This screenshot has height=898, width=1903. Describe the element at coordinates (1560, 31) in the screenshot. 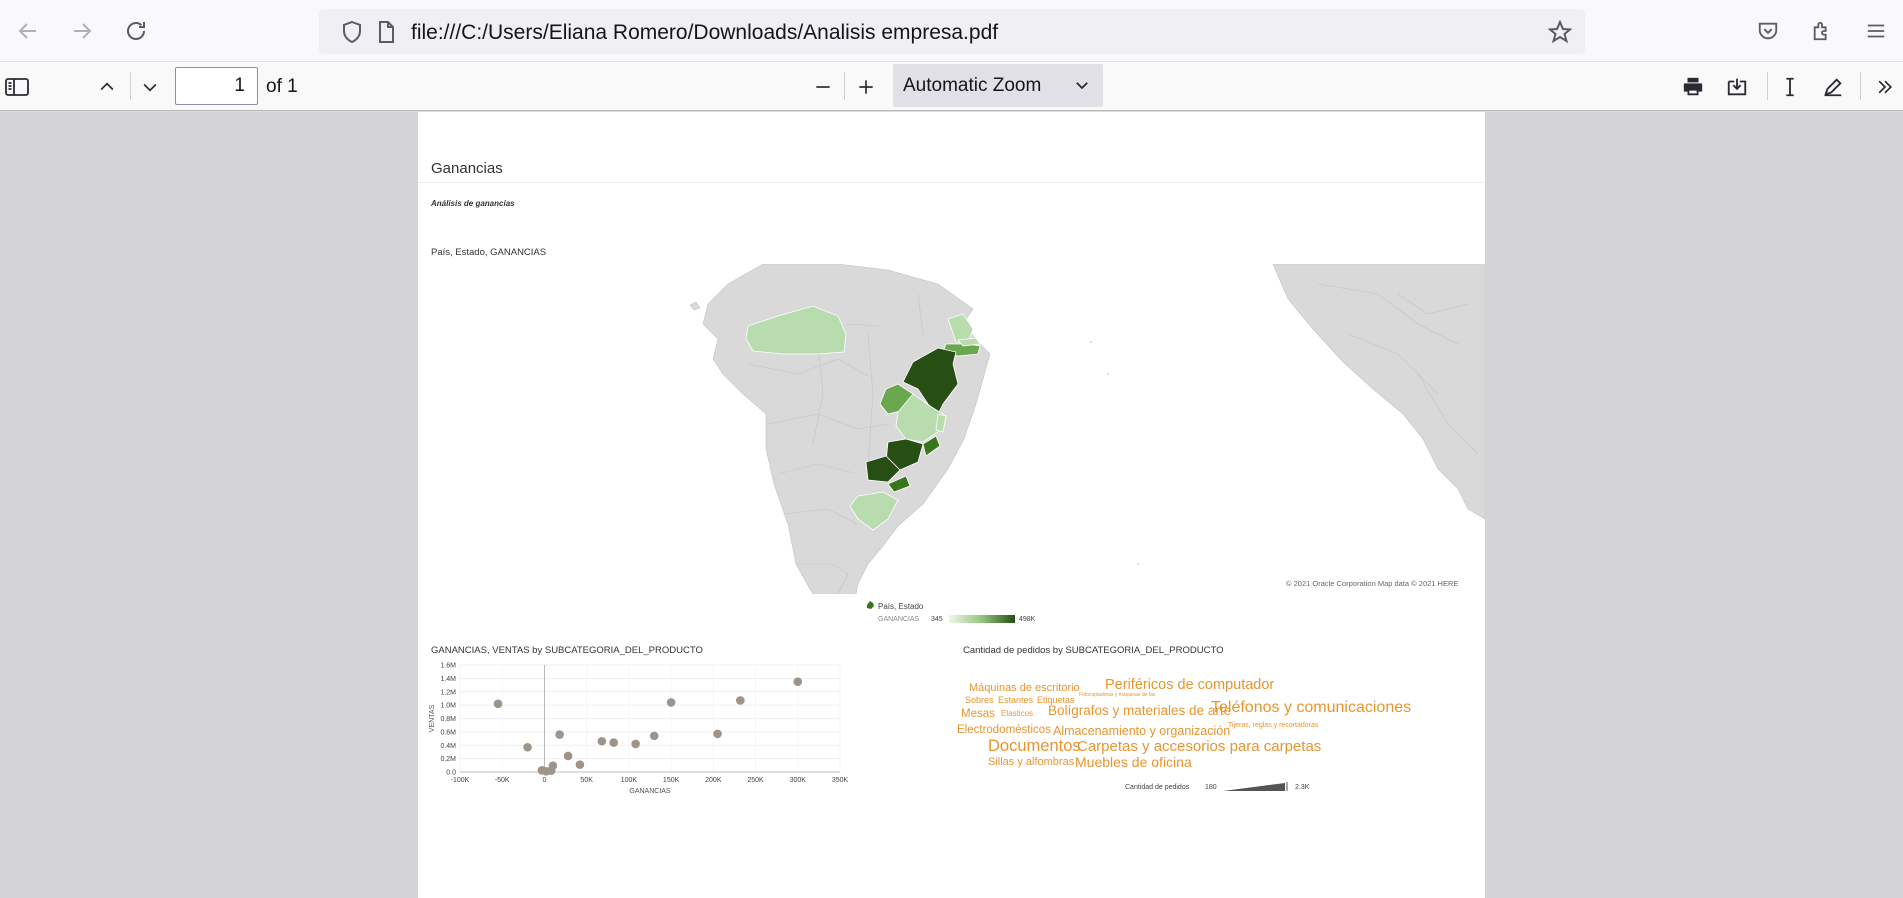

I see `star-icon` at that location.